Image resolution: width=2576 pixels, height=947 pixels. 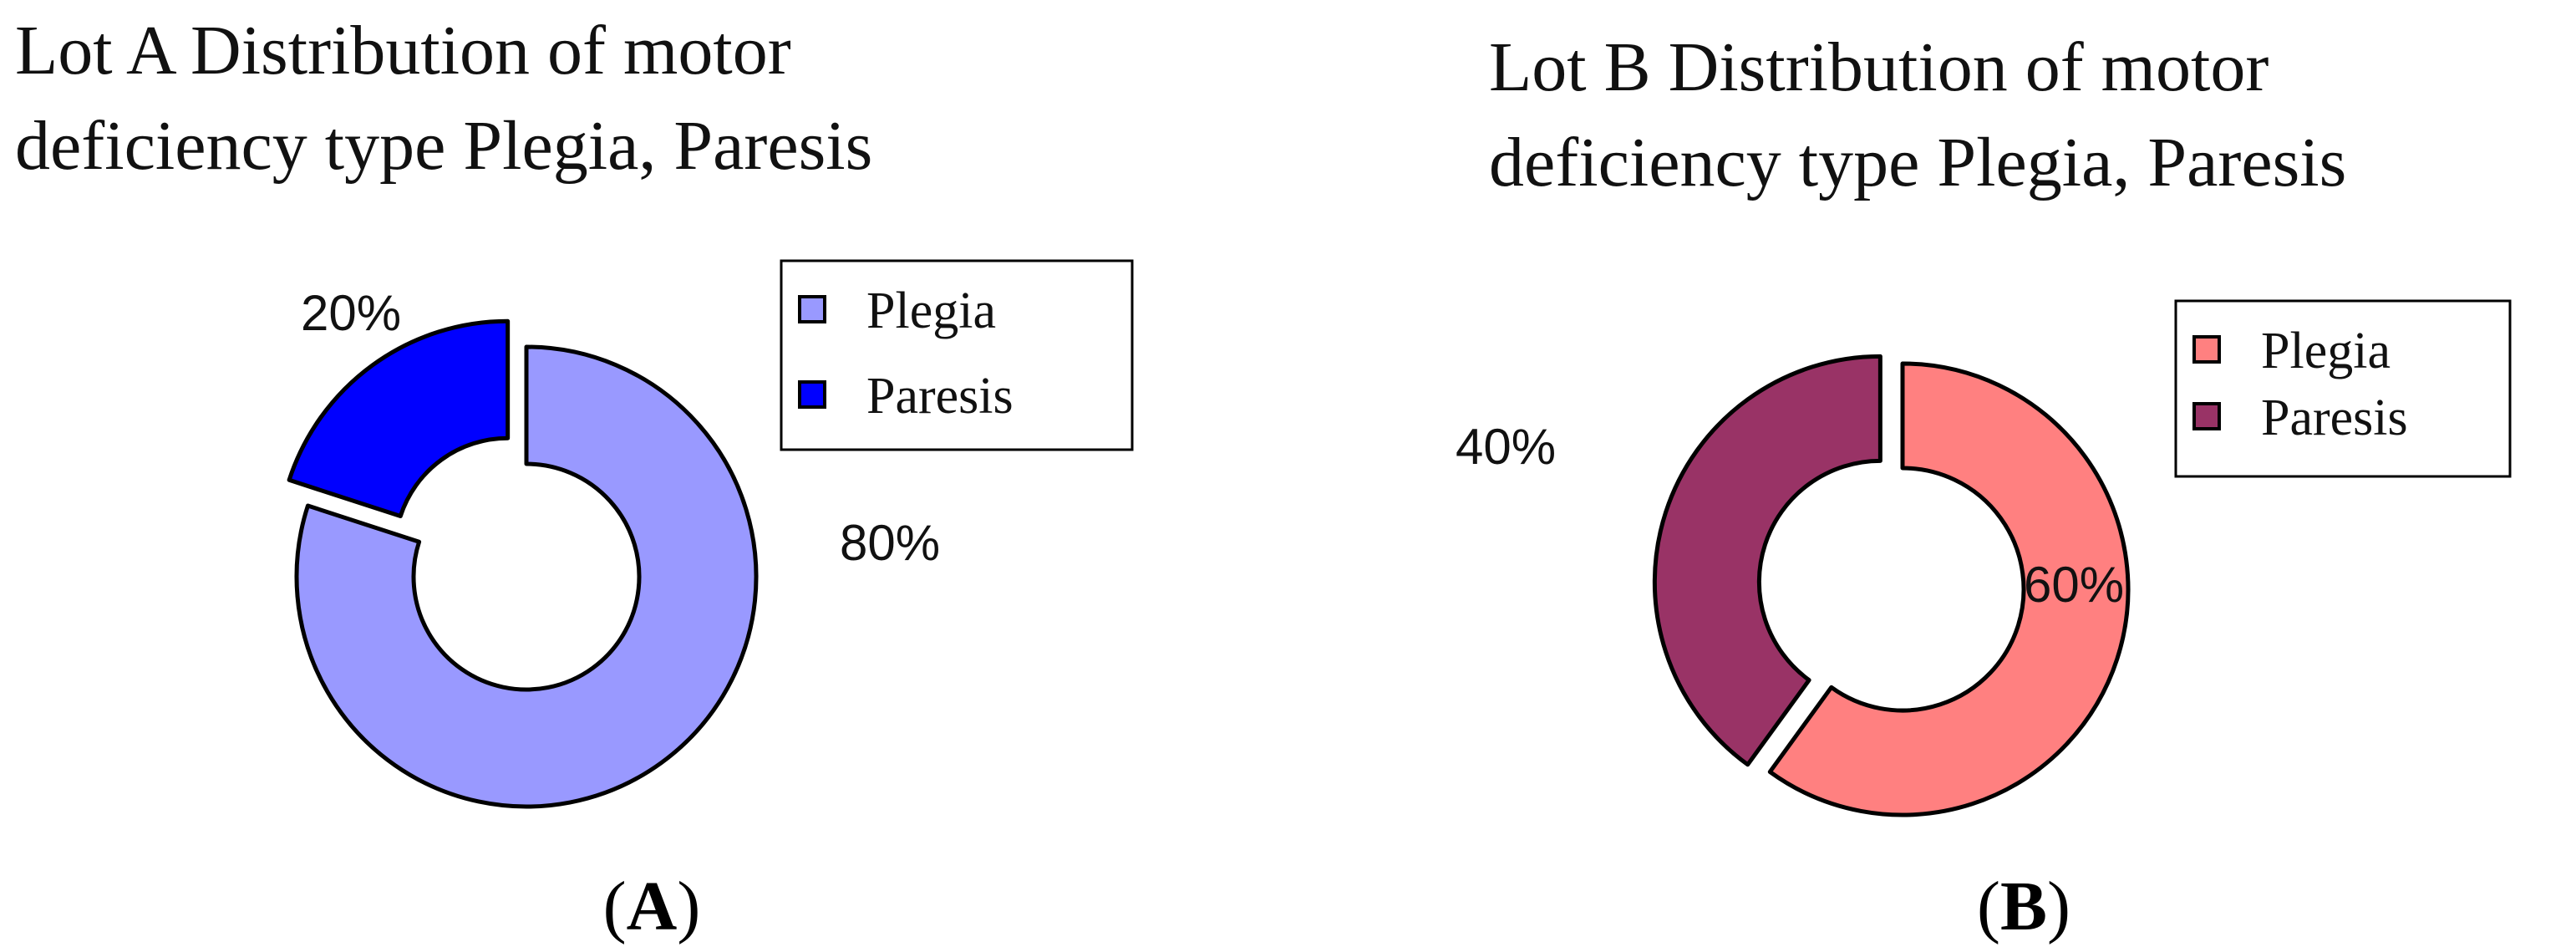 What do you see at coordinates (1879, 67) in the screenshot?
I see `chart-title-line-1: Lot B Distribution of motor` at bounding box center [1879, 67].